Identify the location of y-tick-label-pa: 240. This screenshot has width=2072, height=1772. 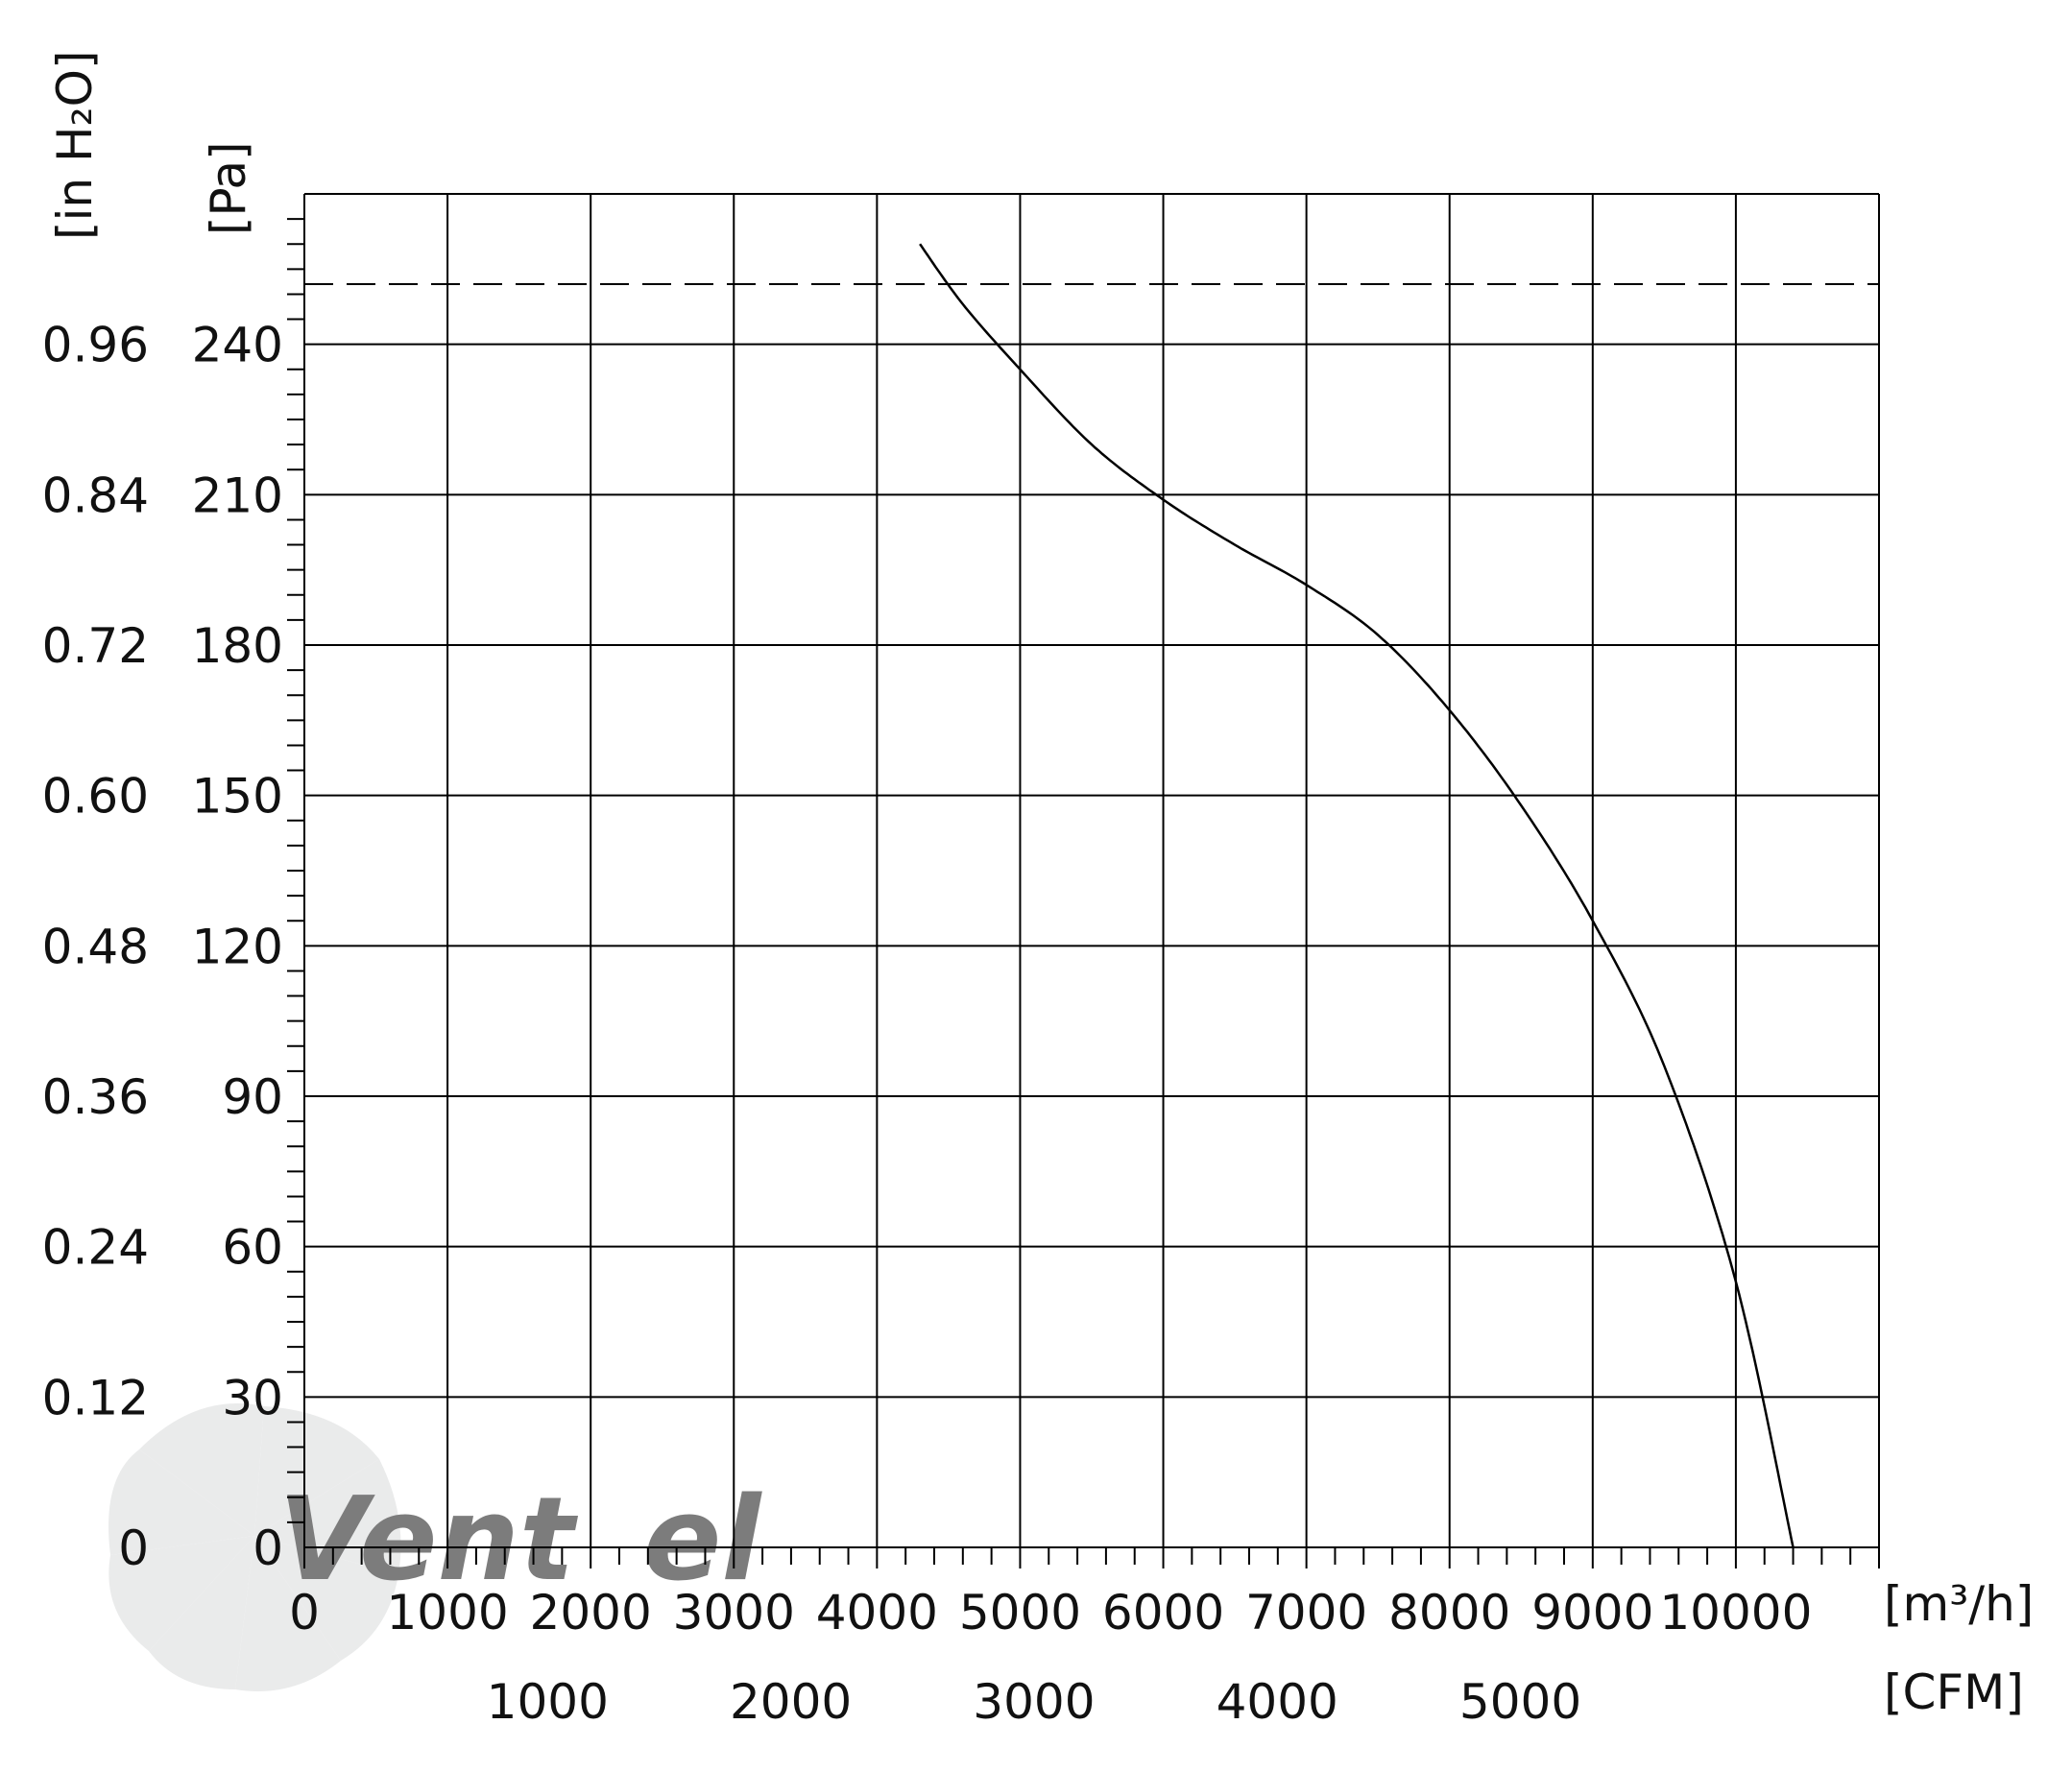
(237, 345).